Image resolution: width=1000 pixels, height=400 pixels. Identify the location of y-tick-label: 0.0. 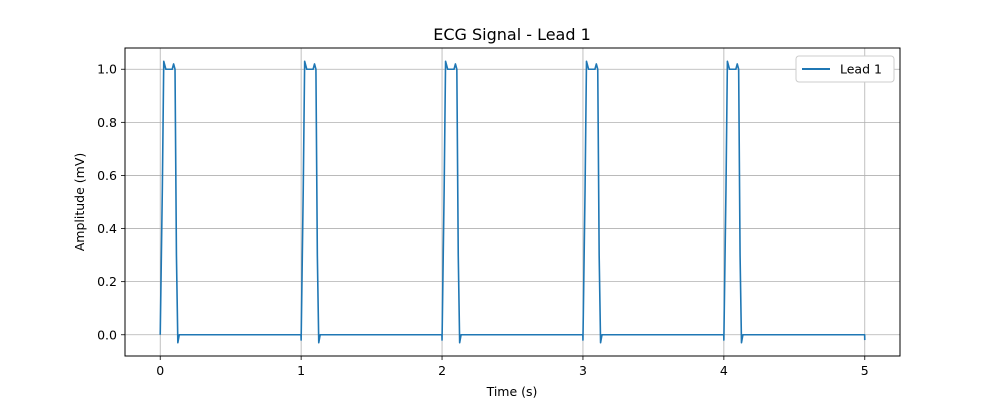
(107, 334).